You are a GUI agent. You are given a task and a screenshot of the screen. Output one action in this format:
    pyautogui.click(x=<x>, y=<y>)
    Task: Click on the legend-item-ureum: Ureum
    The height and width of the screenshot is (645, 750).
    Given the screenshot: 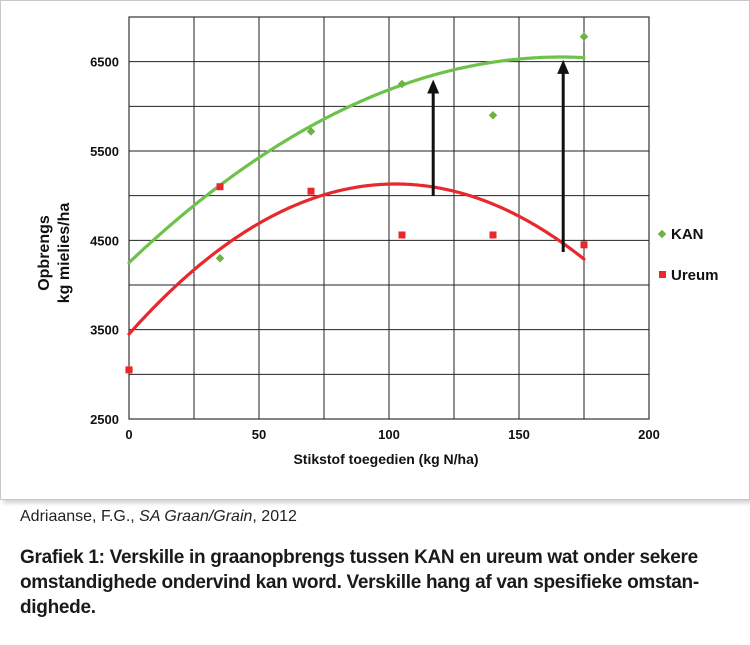 What is the action you would take?
    pyautogui.click(x=689, y=275)
    